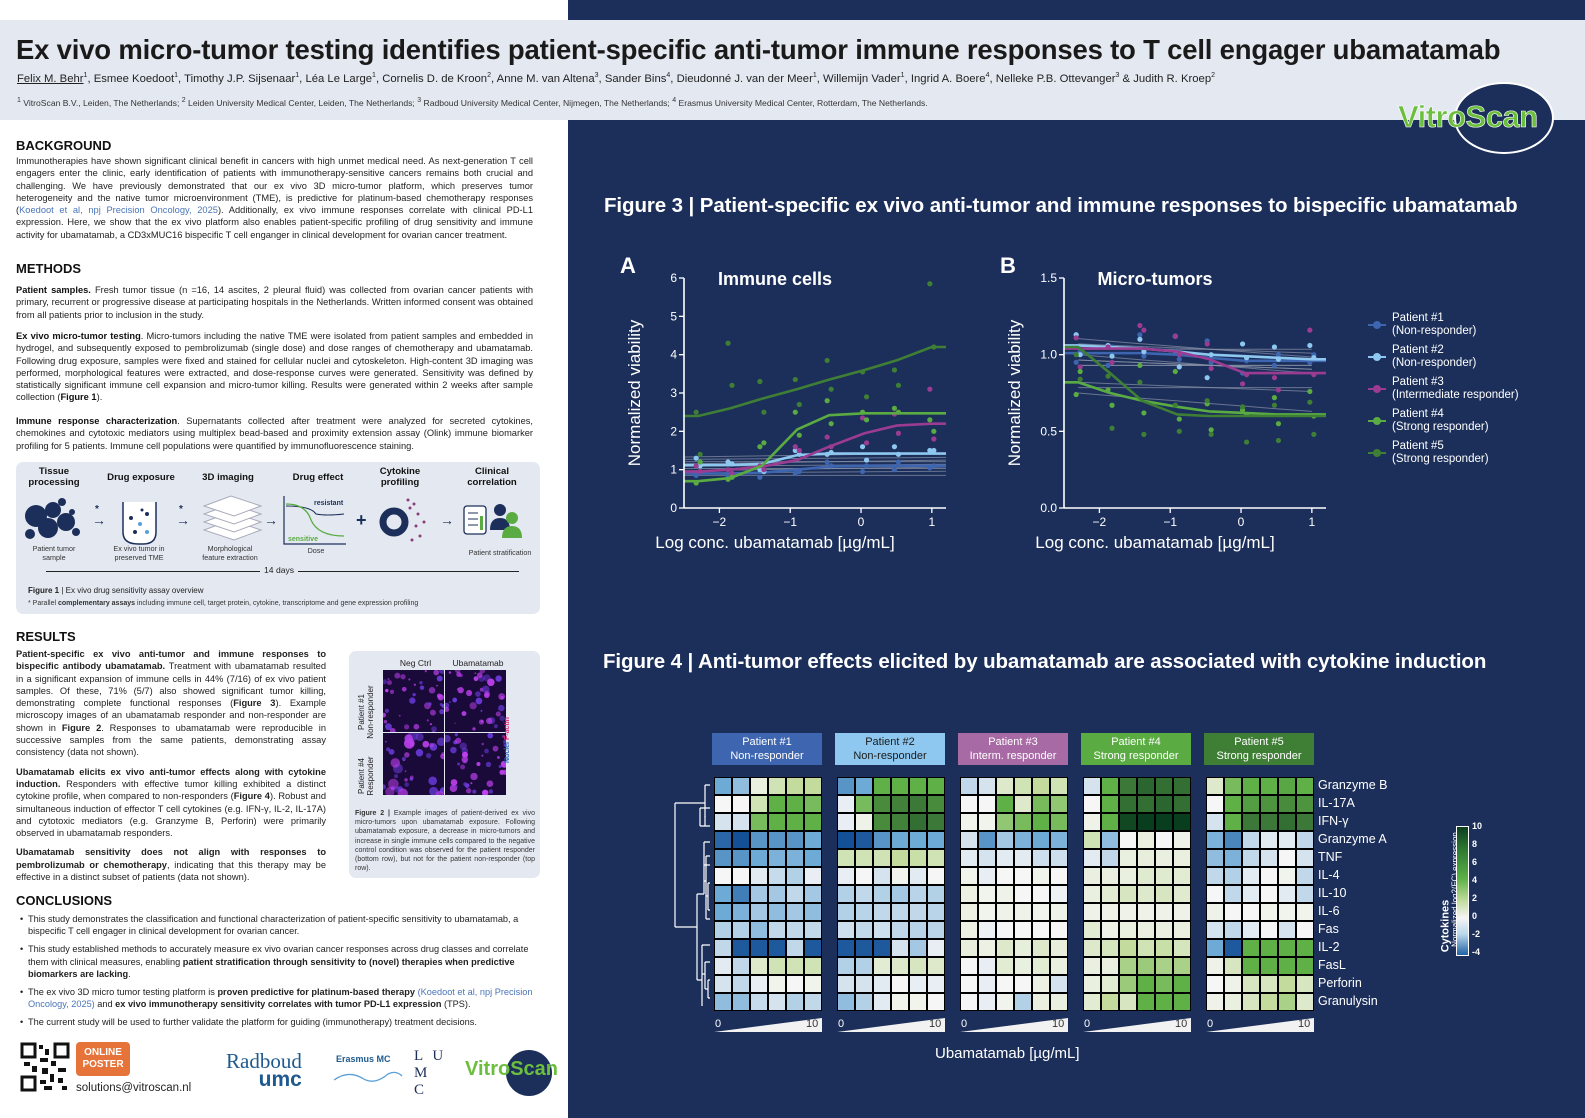 Image resolution: width=1585 pixels, height=1118 pixels. Describe the element at coordinates (861, 522) in the screenshot. I see `x-tick-label: 0` at that location.